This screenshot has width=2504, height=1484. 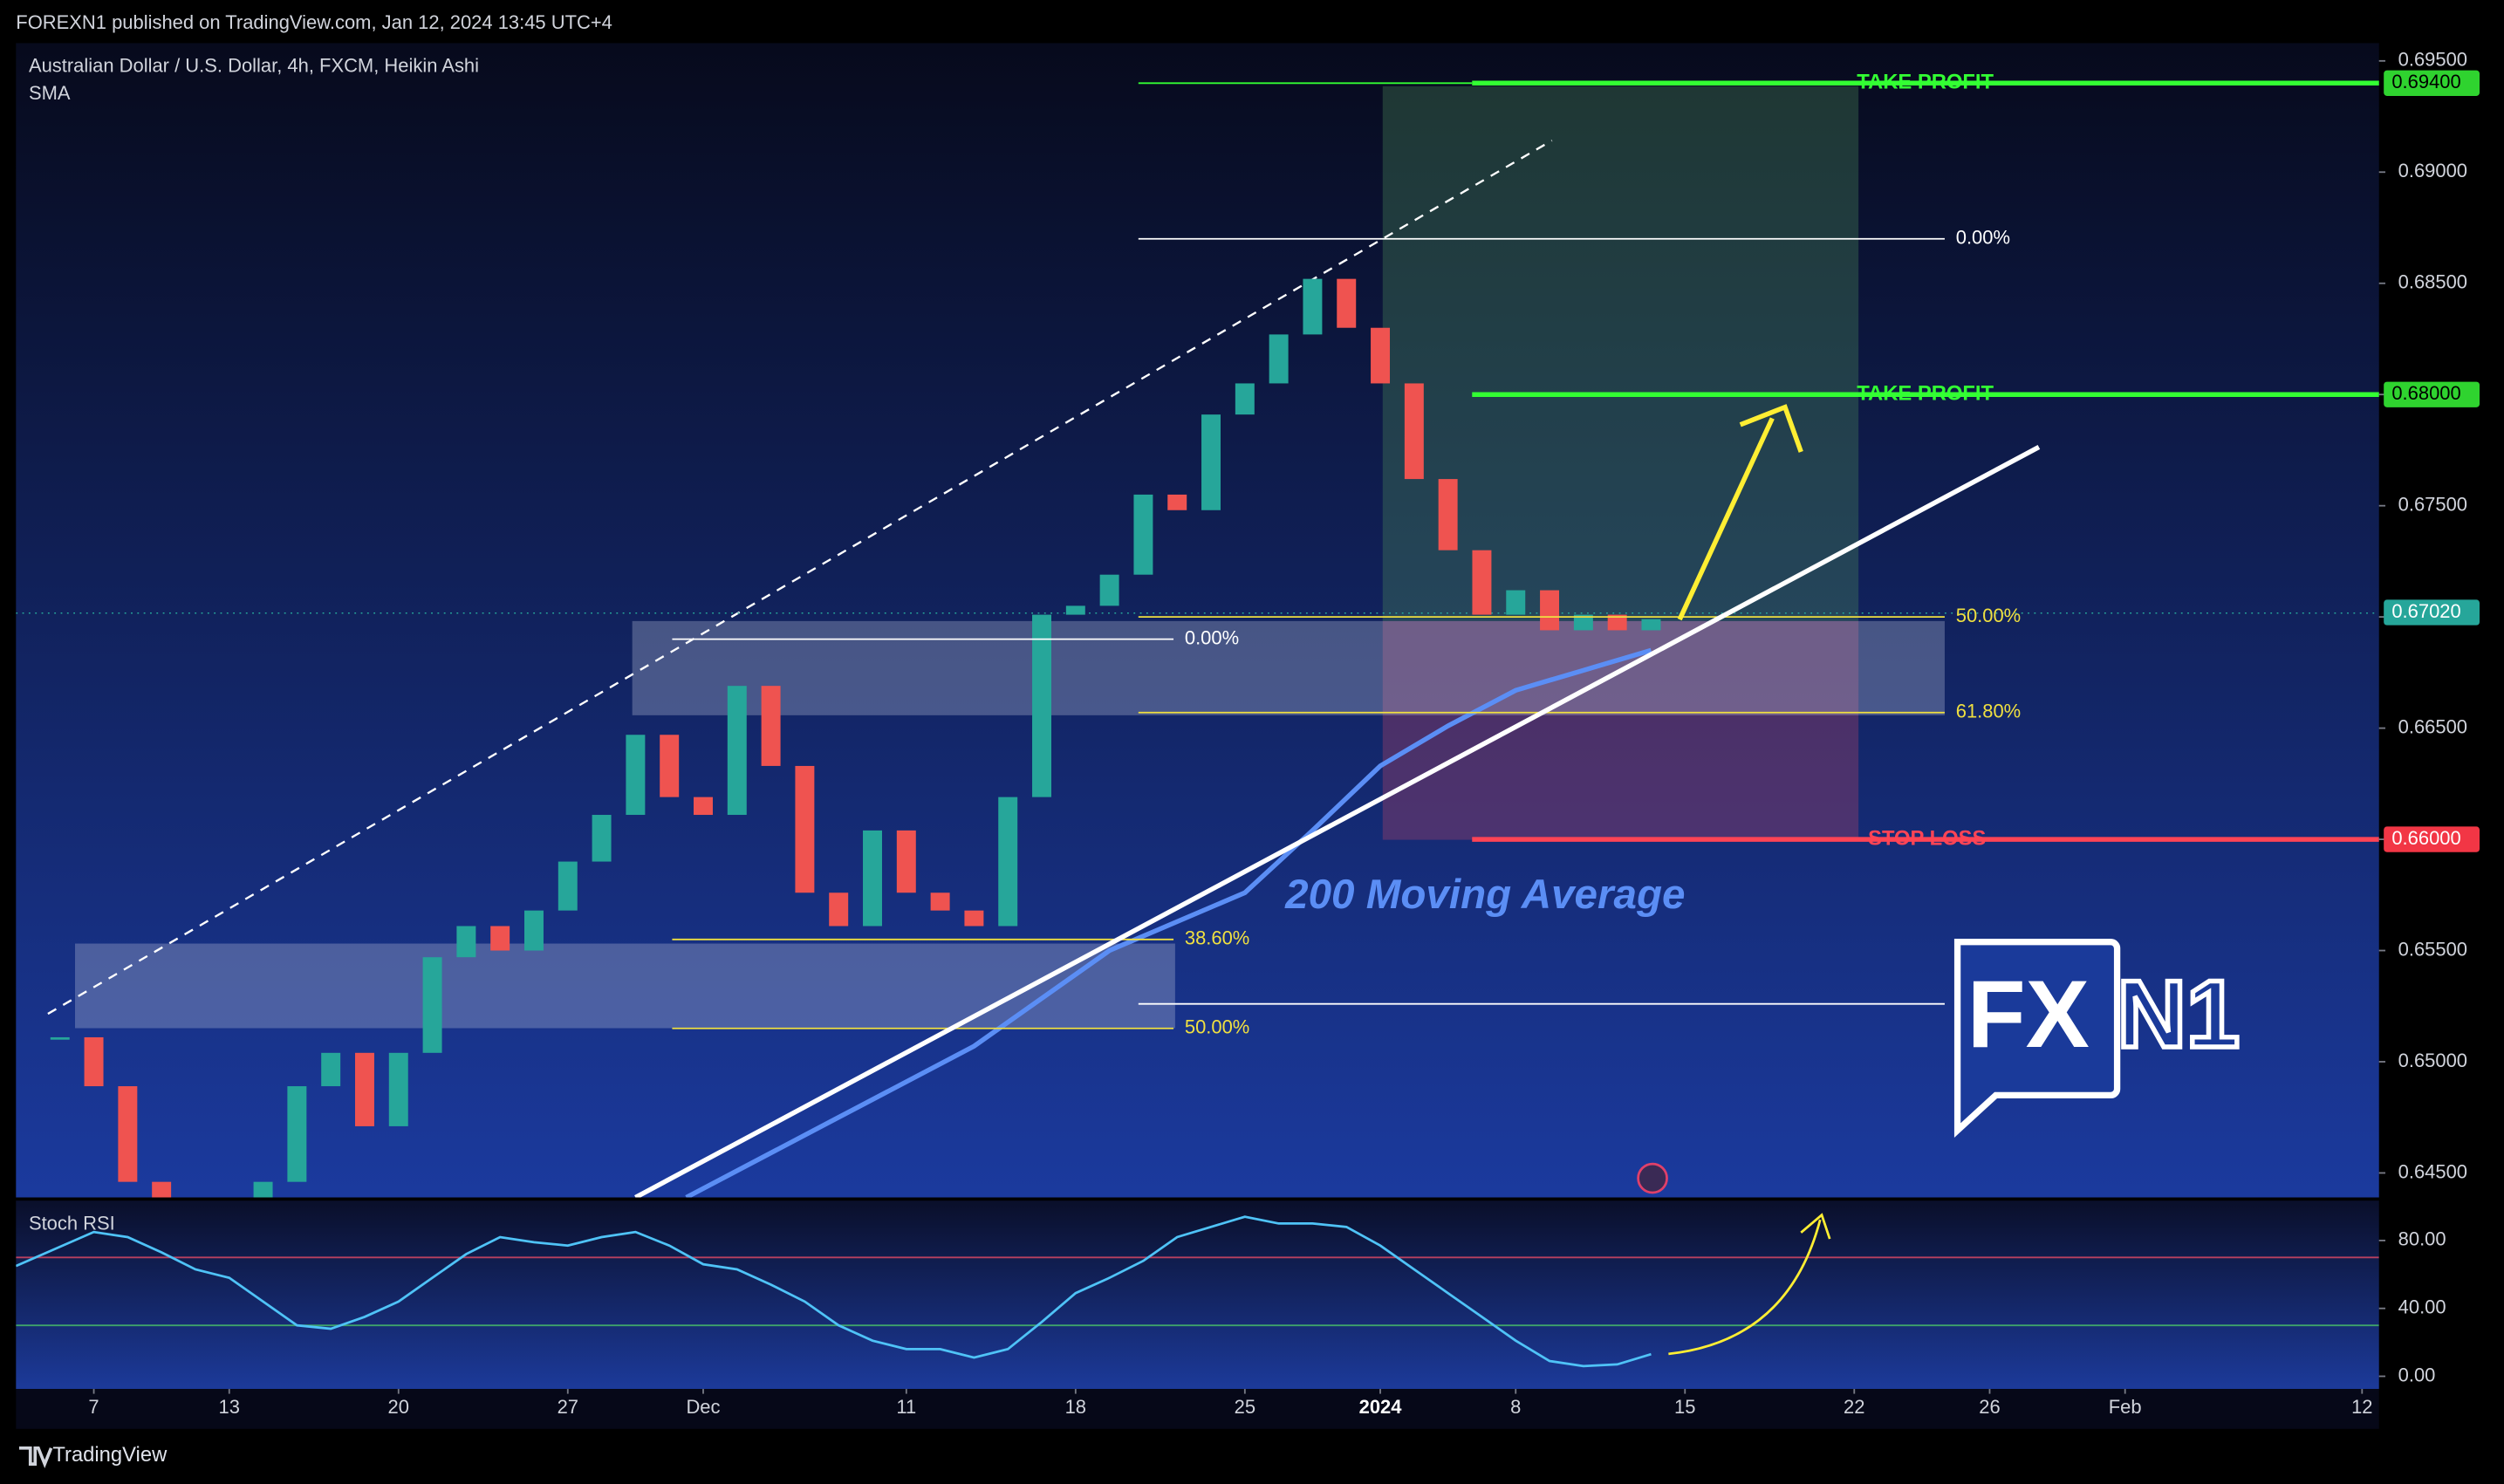 What do you see at coordinates (1168, 922) in the screenshot?
I see `sma-line` at bounding box center [1168, 922].